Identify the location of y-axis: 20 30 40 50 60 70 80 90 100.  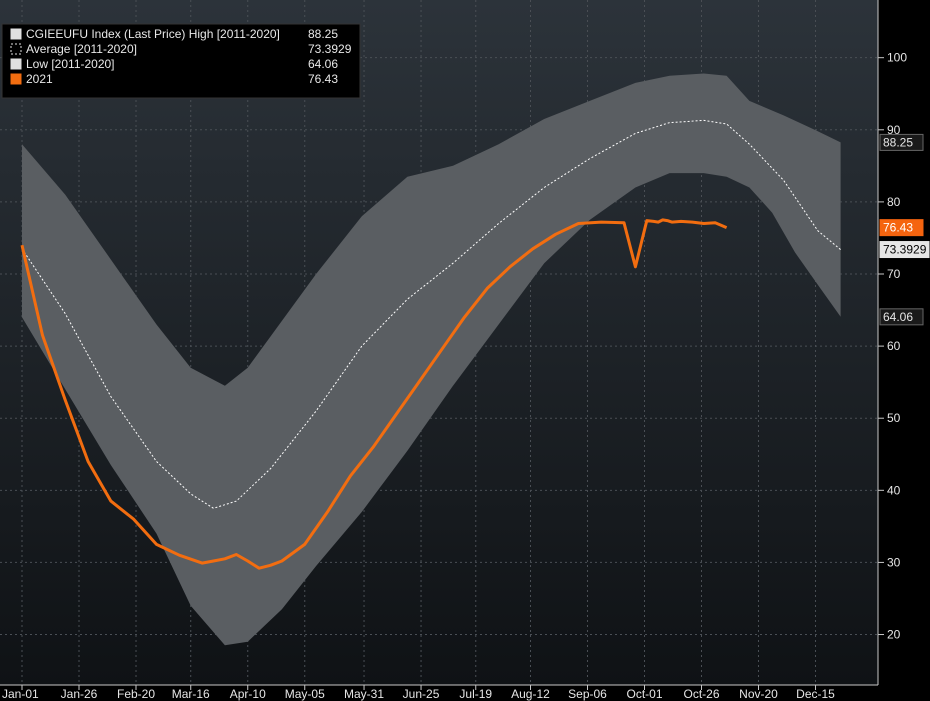
(892, 346).